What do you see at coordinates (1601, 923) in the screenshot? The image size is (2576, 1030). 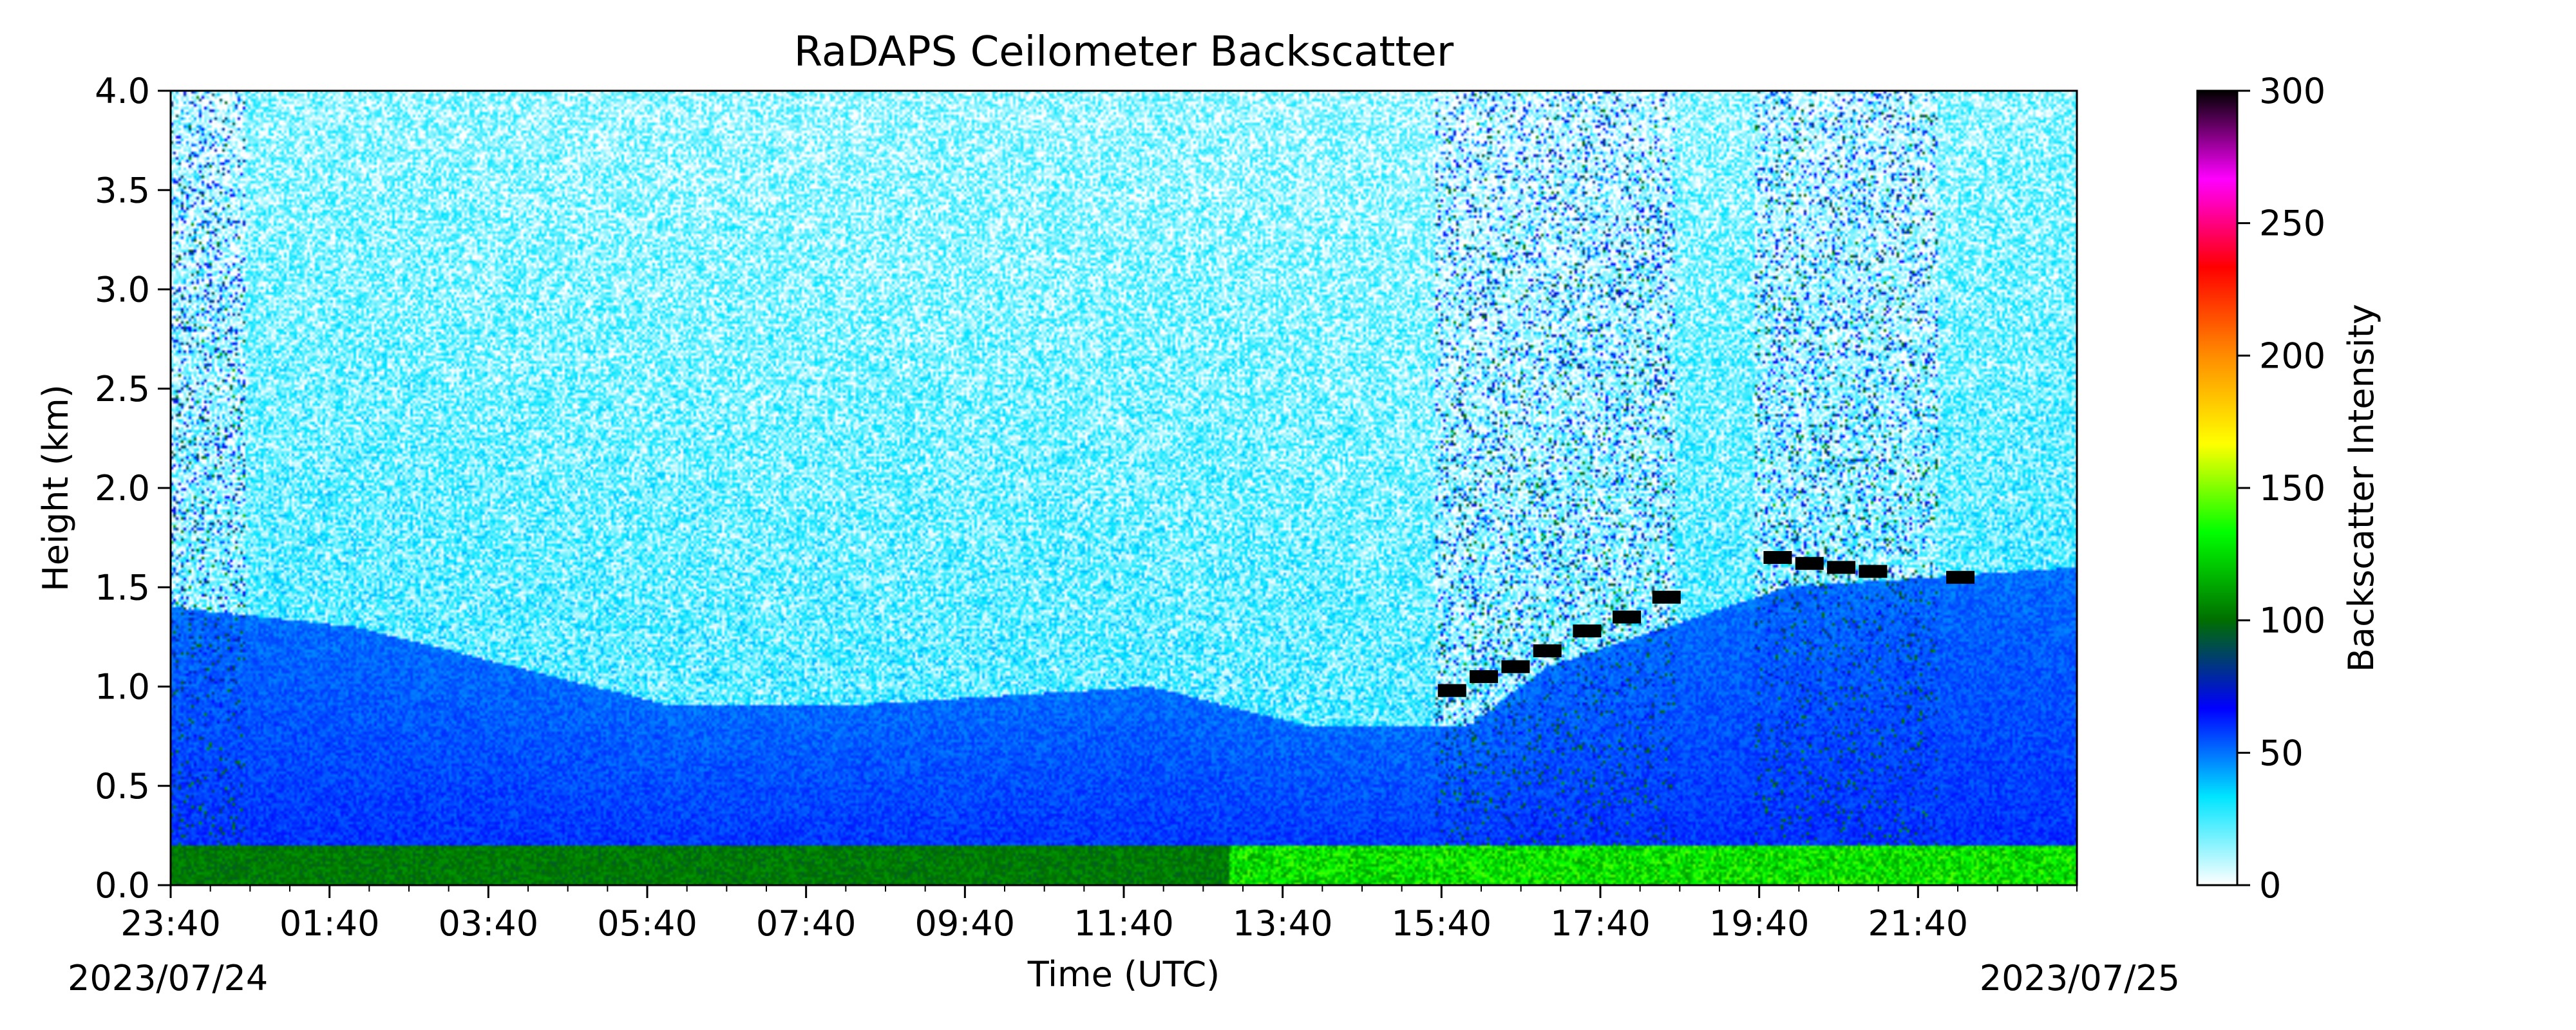 I see `x-tick-label: 17:40` at bounding box center [1601, 923].